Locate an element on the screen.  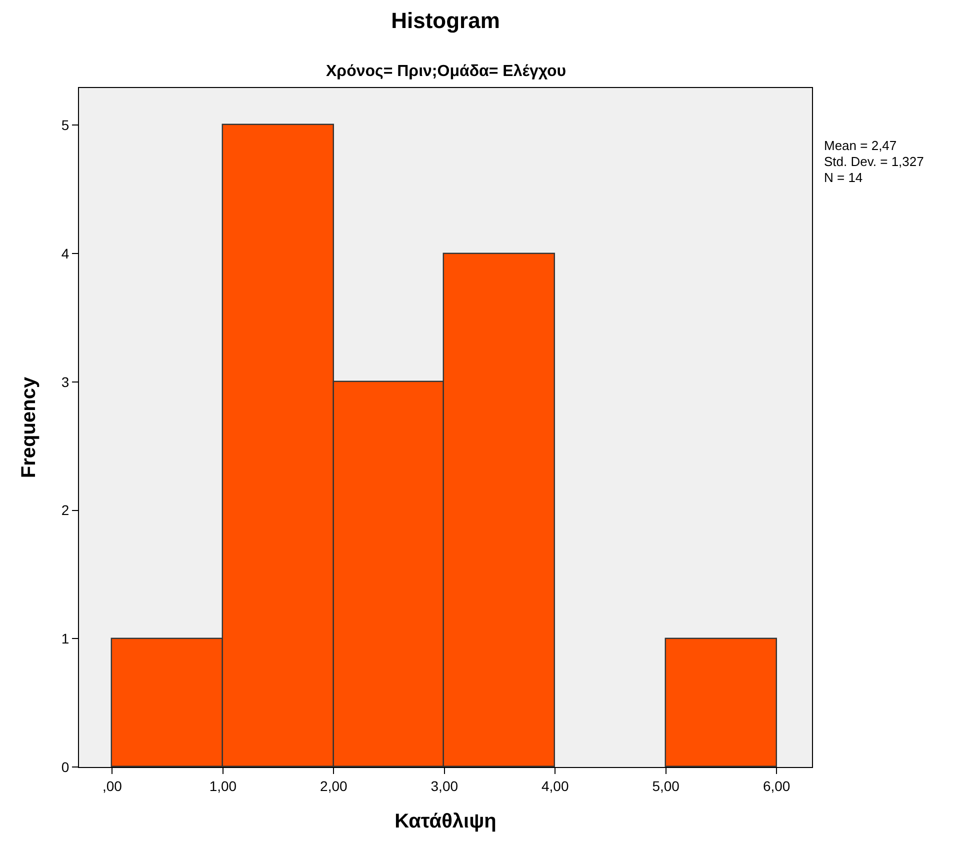
chart-subtitle: Χρόνος= Πριν;Ομάδα= Ελέγχου is located at coordinates (446, 71).